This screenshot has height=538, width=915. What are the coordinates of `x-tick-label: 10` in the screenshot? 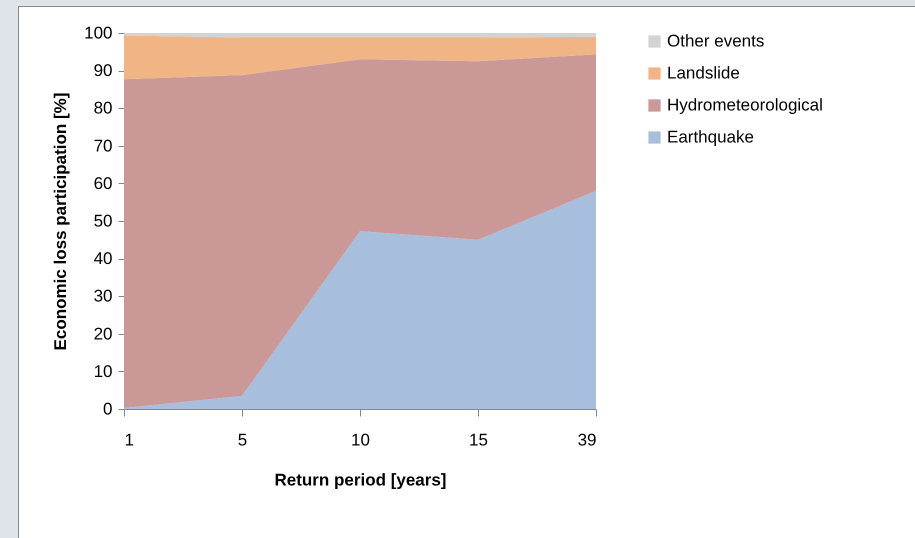 It's located at (360, 440).